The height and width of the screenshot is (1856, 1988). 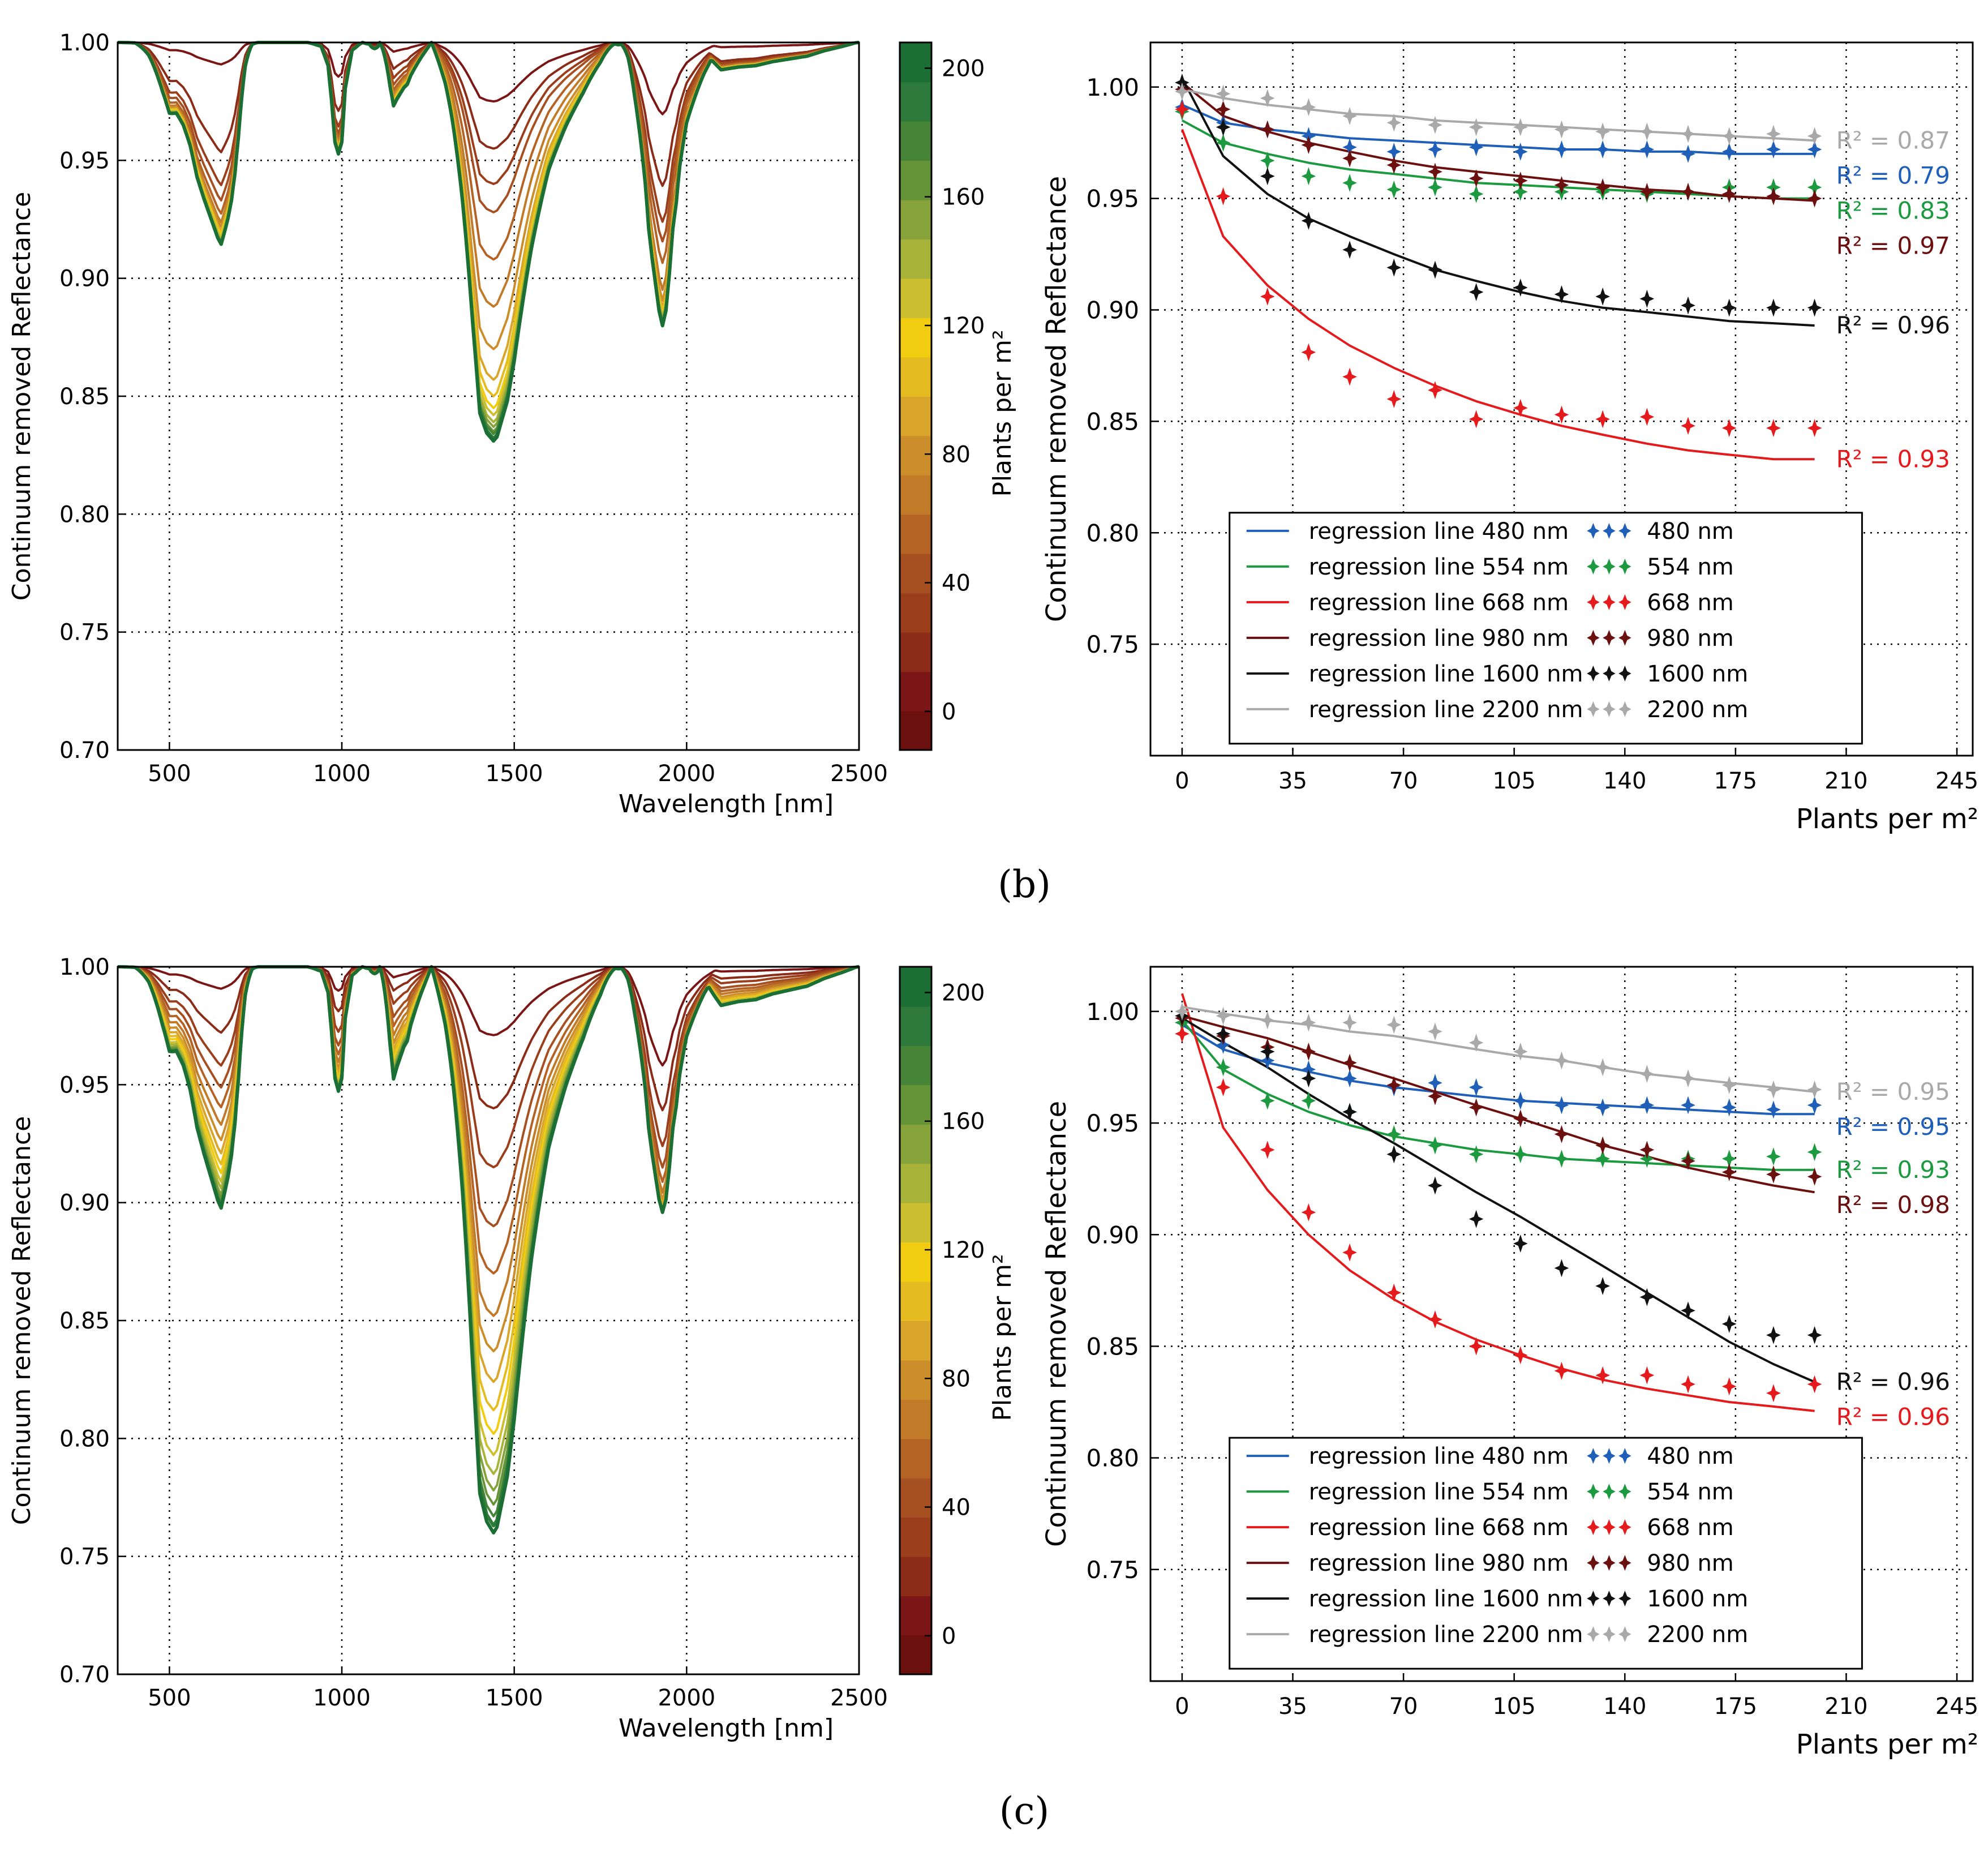 What do you see at coordinates (1690, 531) in the screenshot?
I see `b-regression-legend-marker-label: 480 nm` at bounding box center [1690, 531].